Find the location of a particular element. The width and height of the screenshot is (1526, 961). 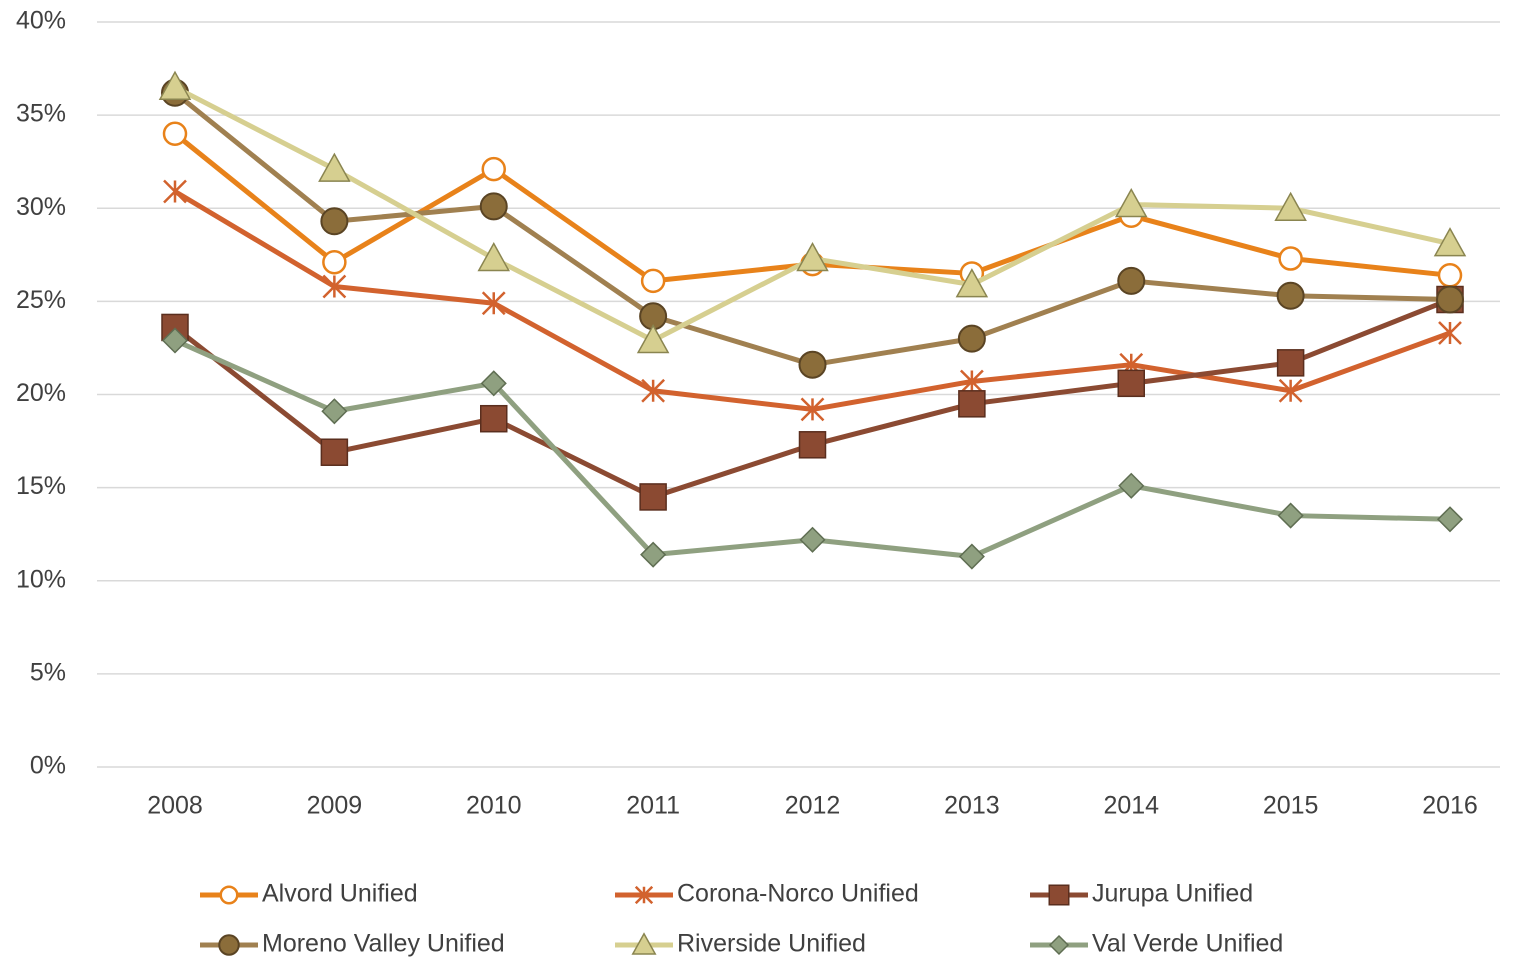

legend-item: Val Verde Unified is located at coordinates (1156, 944).